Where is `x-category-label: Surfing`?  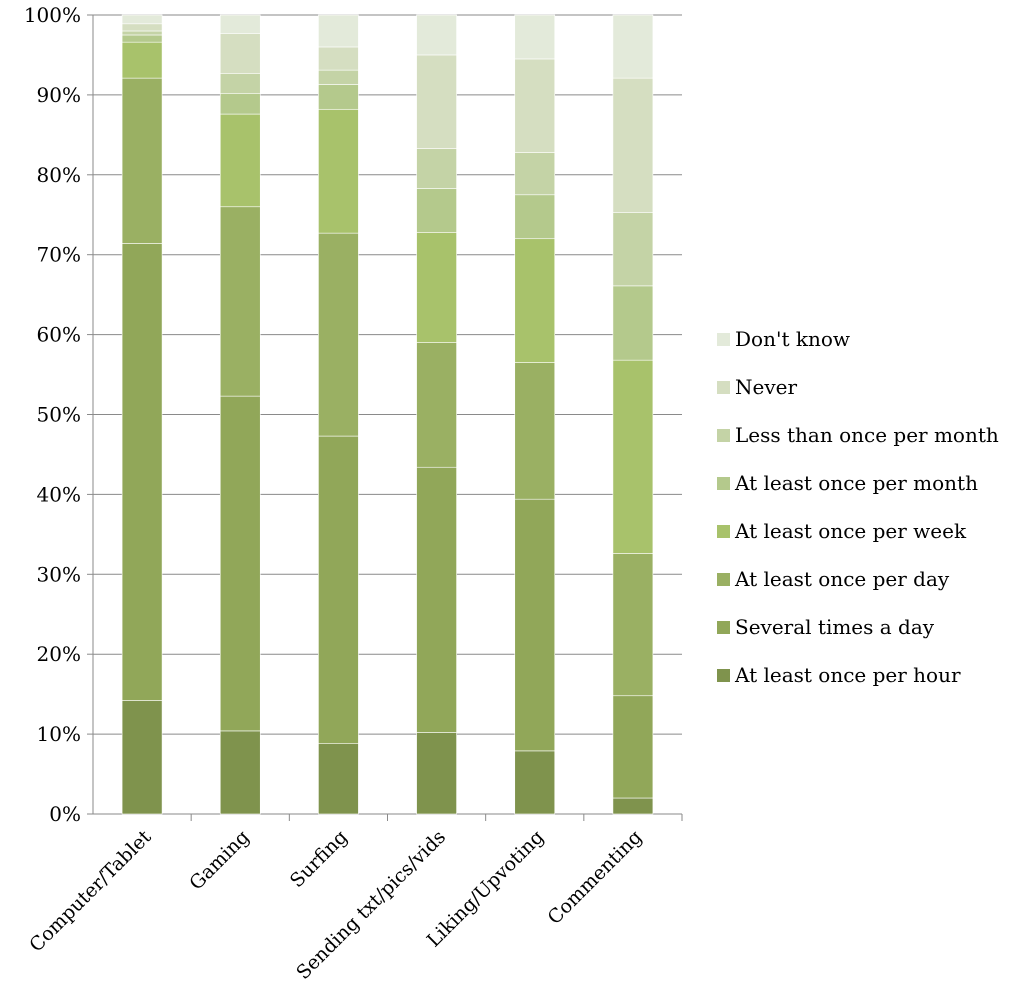 x-category-label: Surfing is located at coordinates (319, 859).